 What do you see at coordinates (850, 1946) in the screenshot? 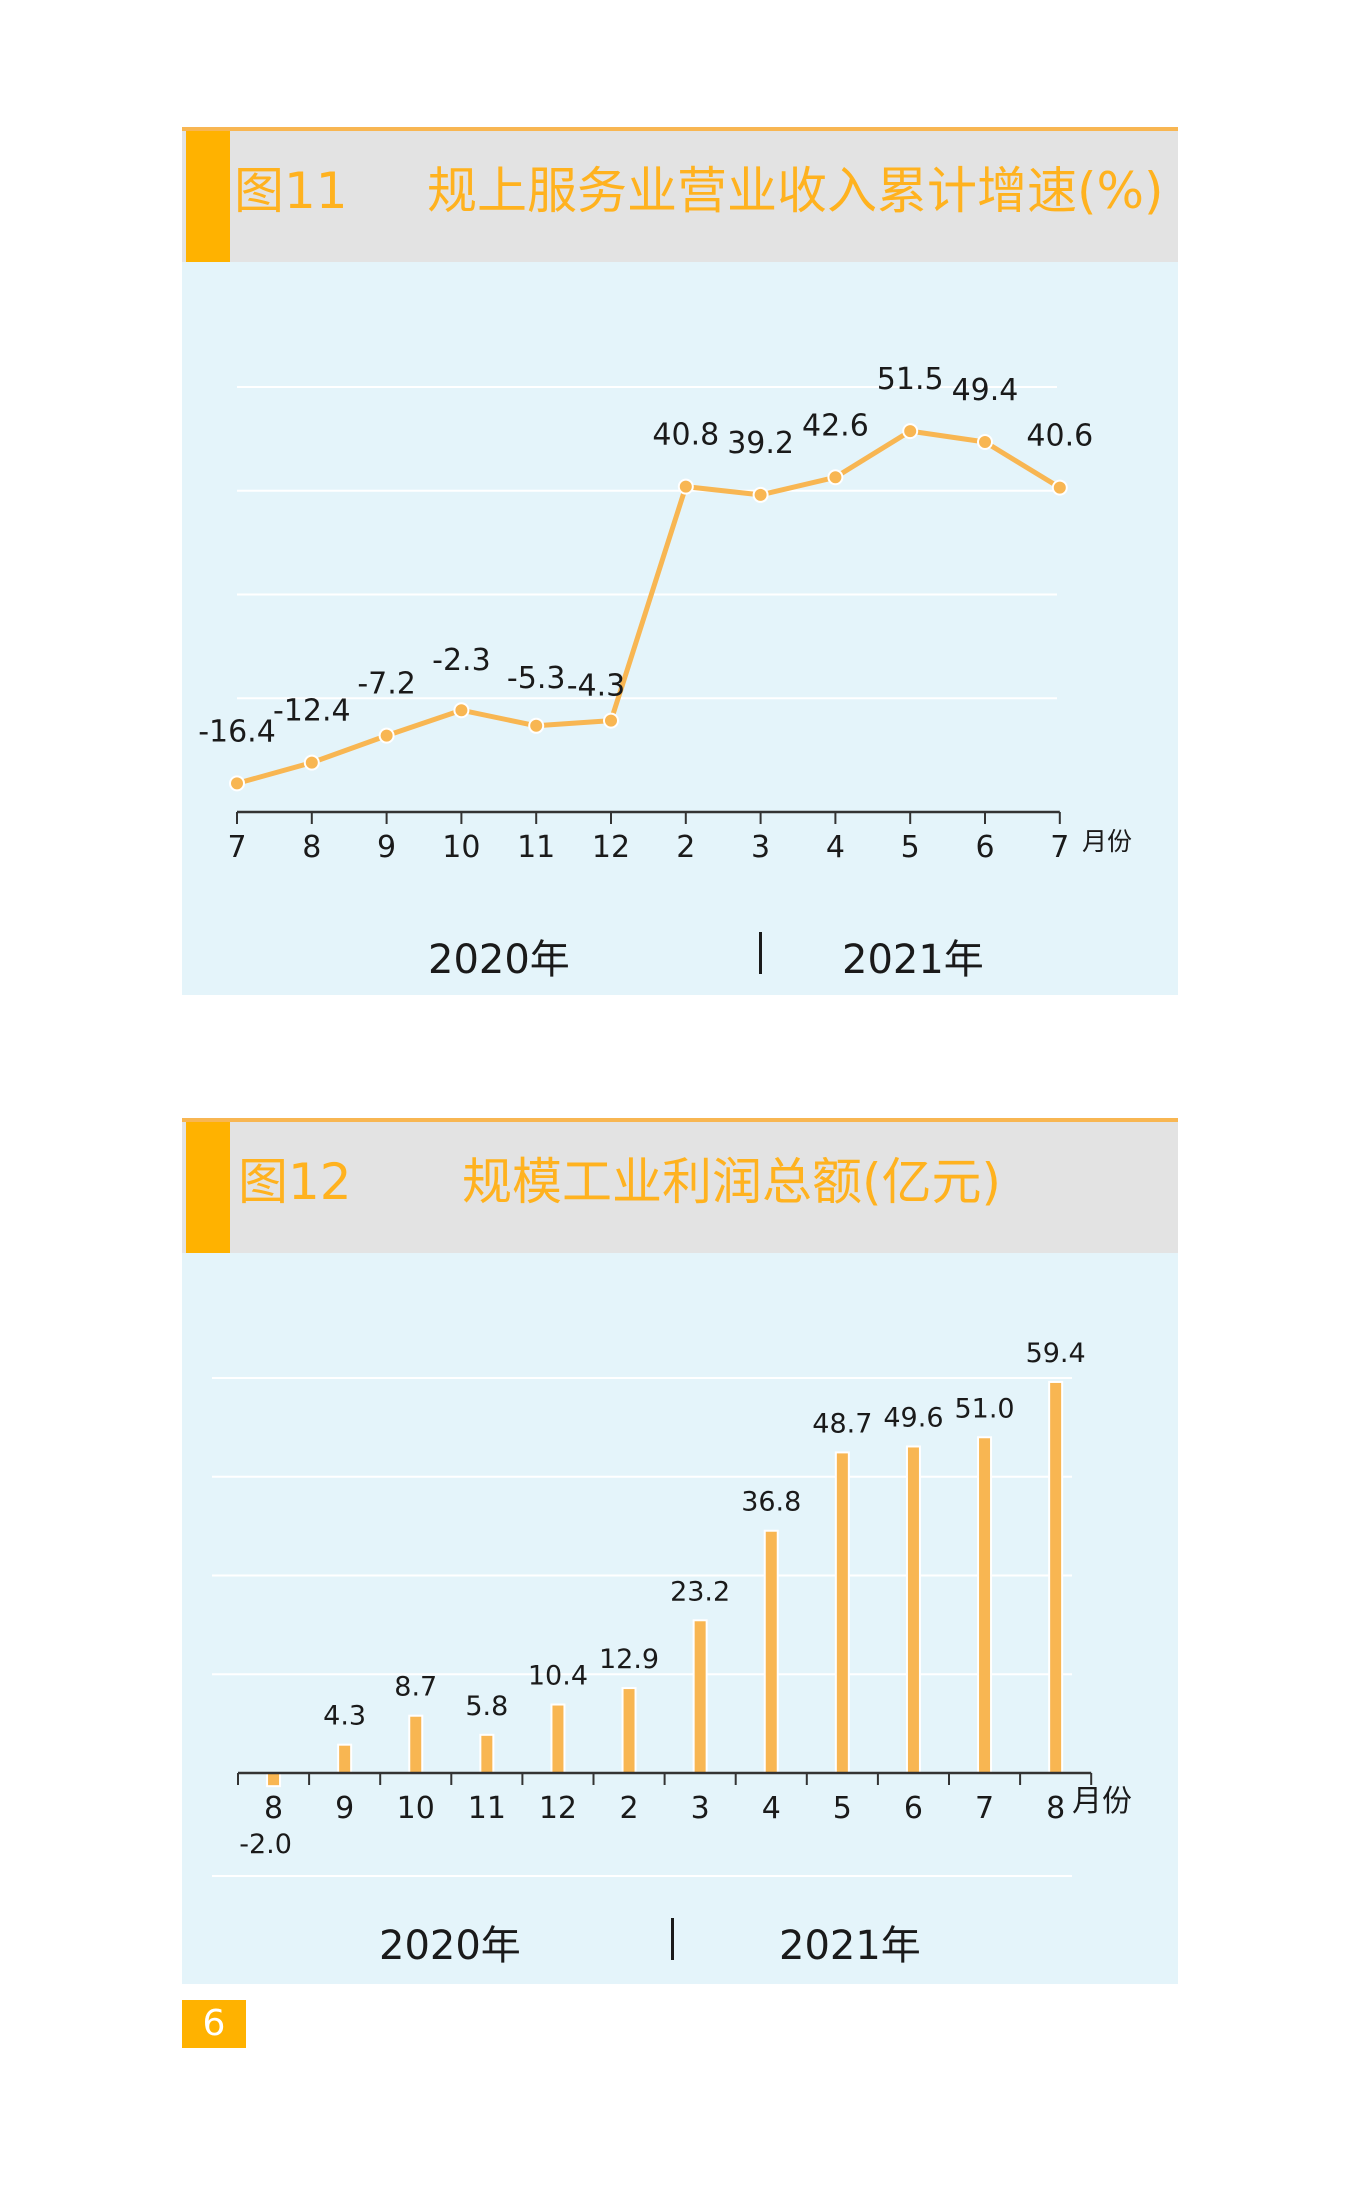
I see `figure12-year-2021: 2021年` at bounding box center [850, 1946].